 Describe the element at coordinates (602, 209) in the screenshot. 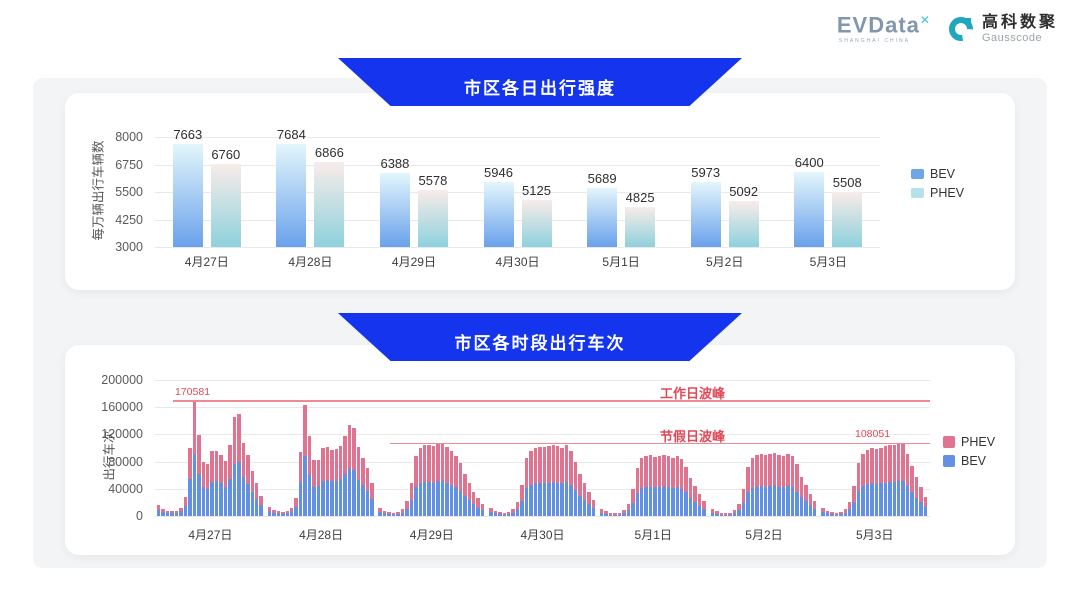

I see `bev-bar: 5689` at that location.